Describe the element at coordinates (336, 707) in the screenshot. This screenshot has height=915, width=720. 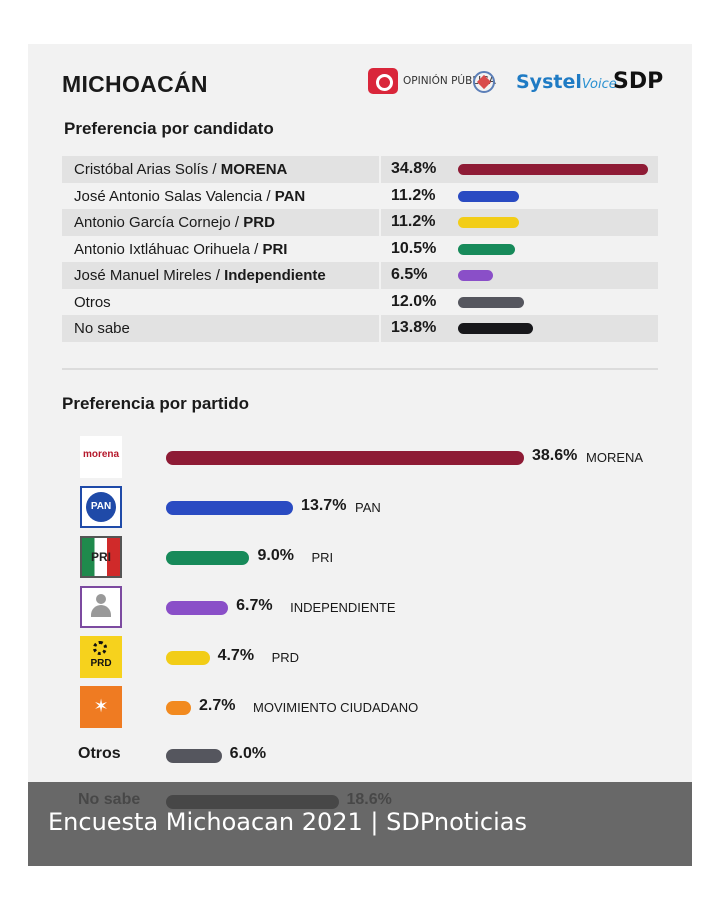
I see `party-name: MOVIMIENTO CIUDADANO` at that location.